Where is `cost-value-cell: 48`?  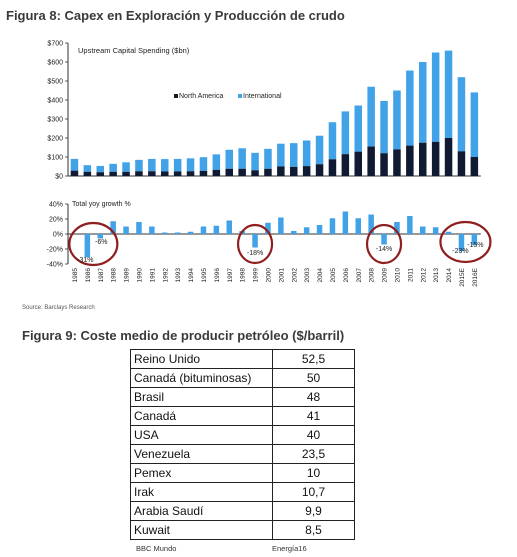
cost-value-cell: 48 is located at coordinates (313, 397).